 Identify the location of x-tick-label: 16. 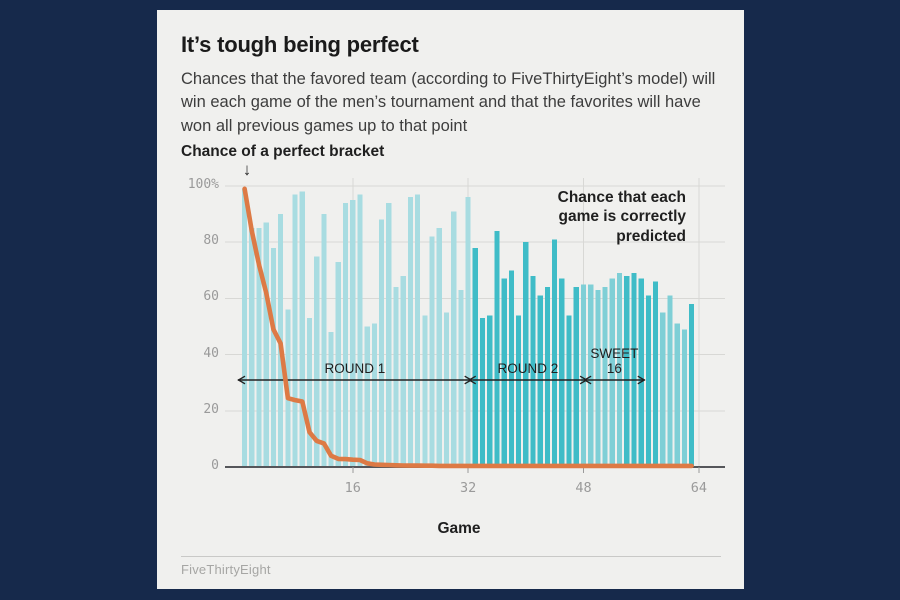
(352, 488).